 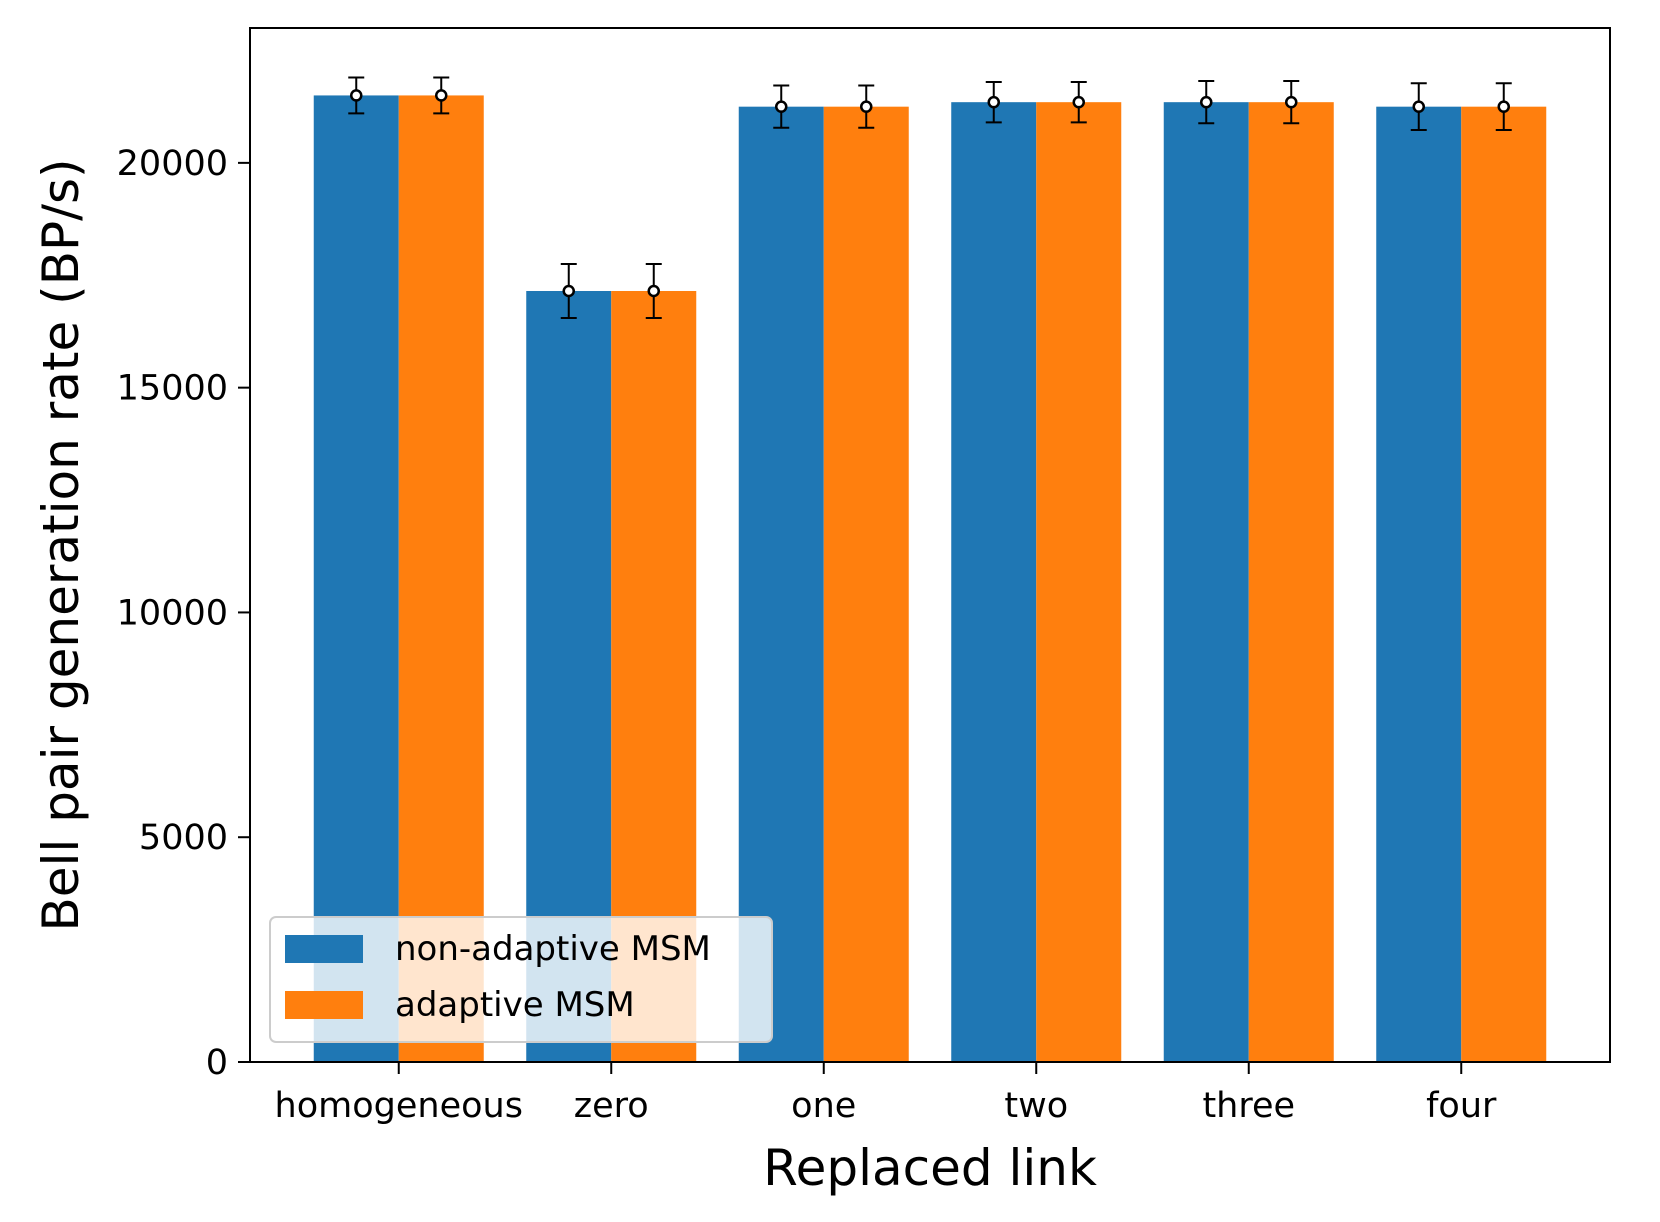 I want to click on bar-non-adaptive-msm-four, so click(x=1419, y=584).